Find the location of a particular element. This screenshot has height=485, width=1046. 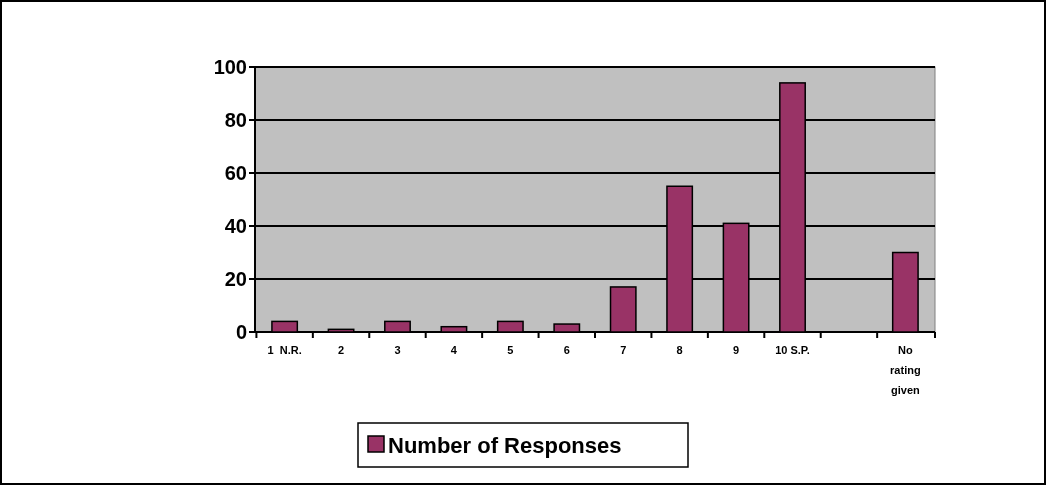

x-tick-label: 5 is located at coordinates (510, 350).